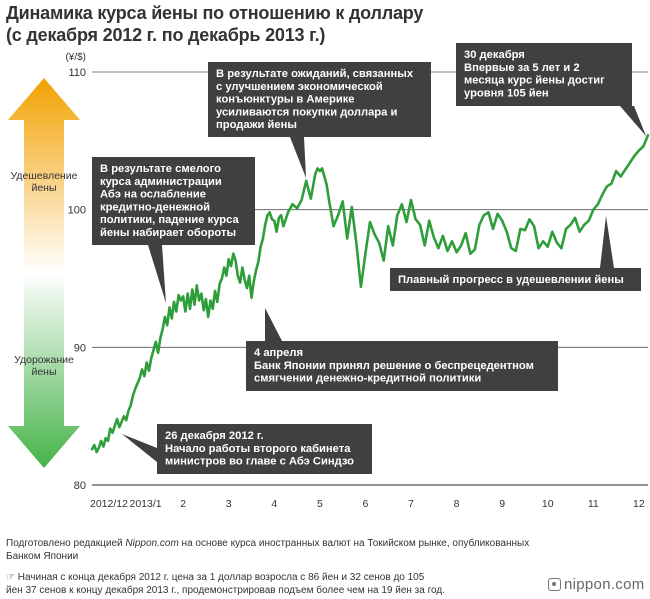  Describe the element at coordinates (42, 556) in the screenshot. I see `source-line2: Банком Японии` at that location.